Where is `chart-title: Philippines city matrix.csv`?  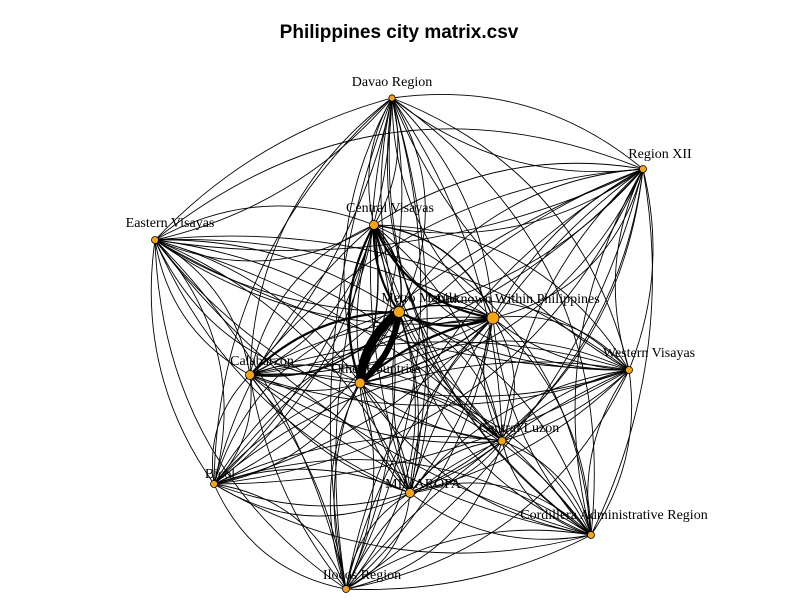 chart-title: Philippines city matrix.csv is located at coordinates (399, 32).